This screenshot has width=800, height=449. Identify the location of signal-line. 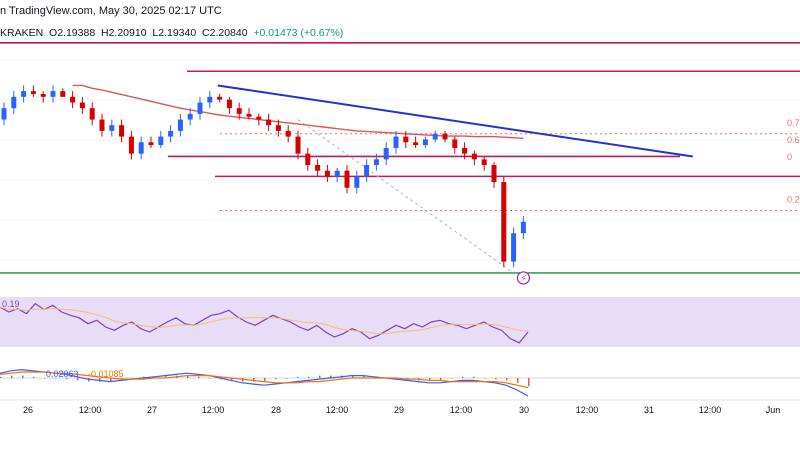
(264, 380).